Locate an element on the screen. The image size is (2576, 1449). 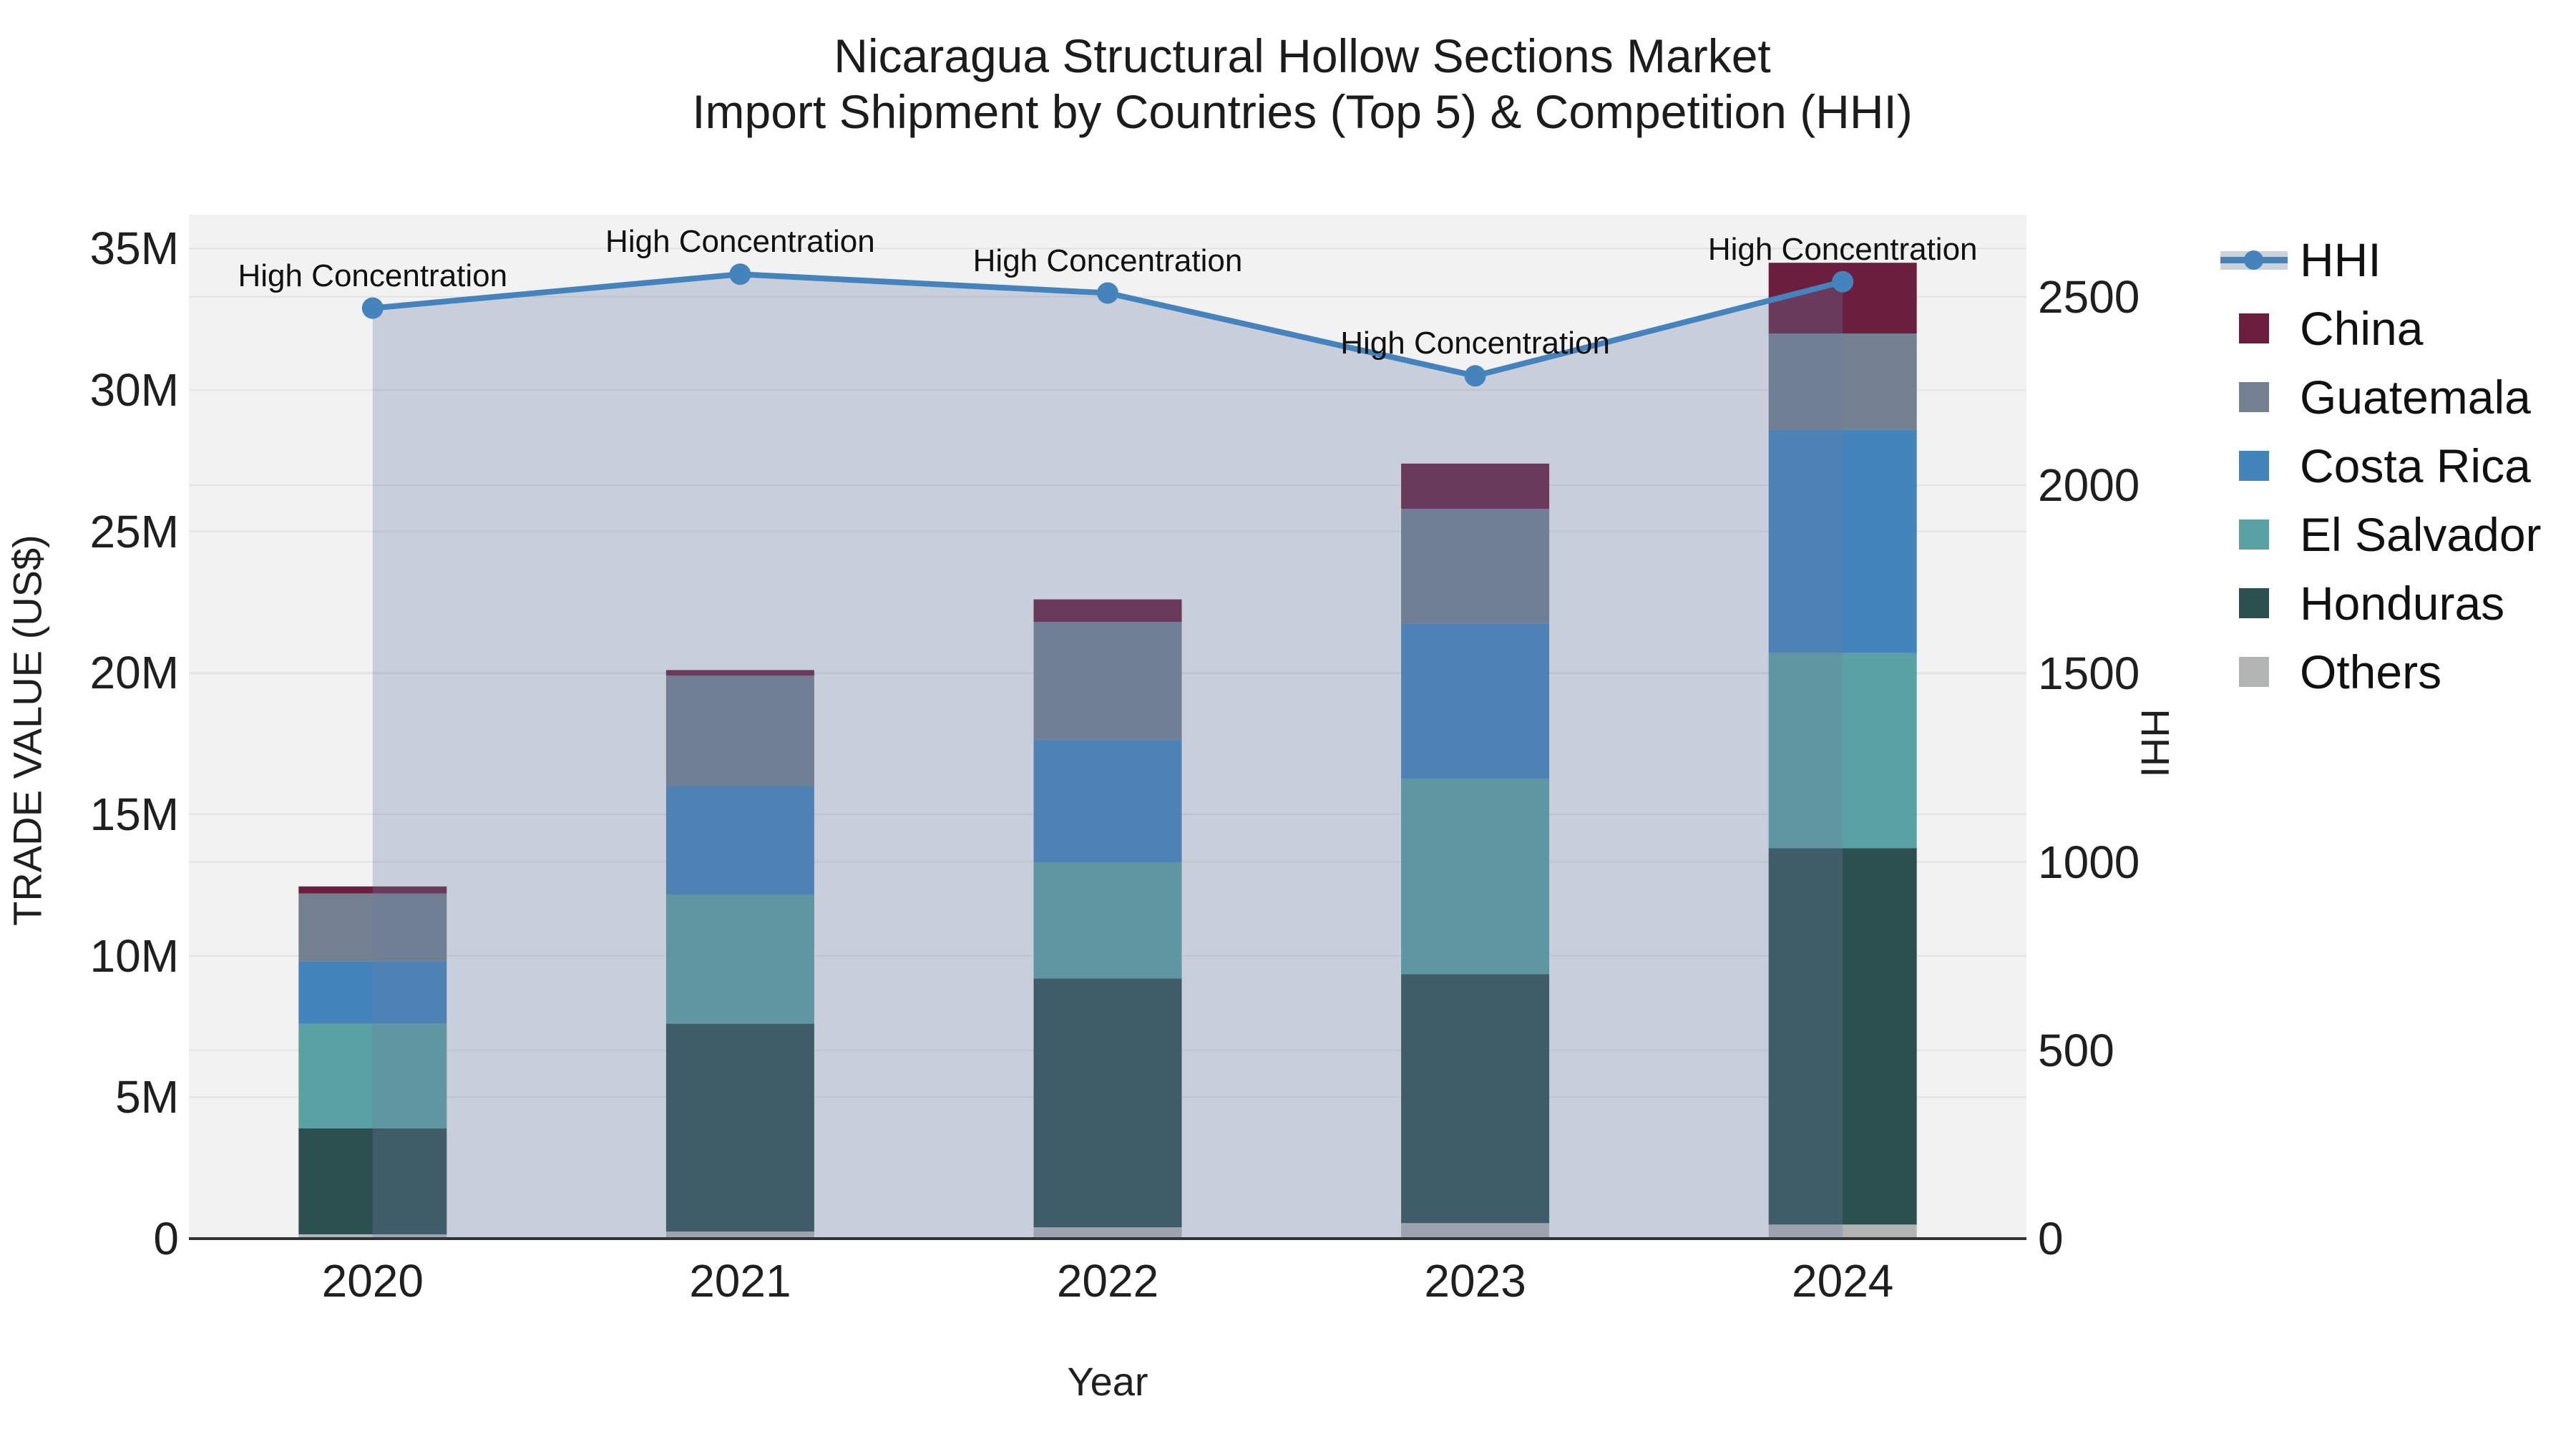
legend-item-others: Others is located at coordinates (2355, 672).